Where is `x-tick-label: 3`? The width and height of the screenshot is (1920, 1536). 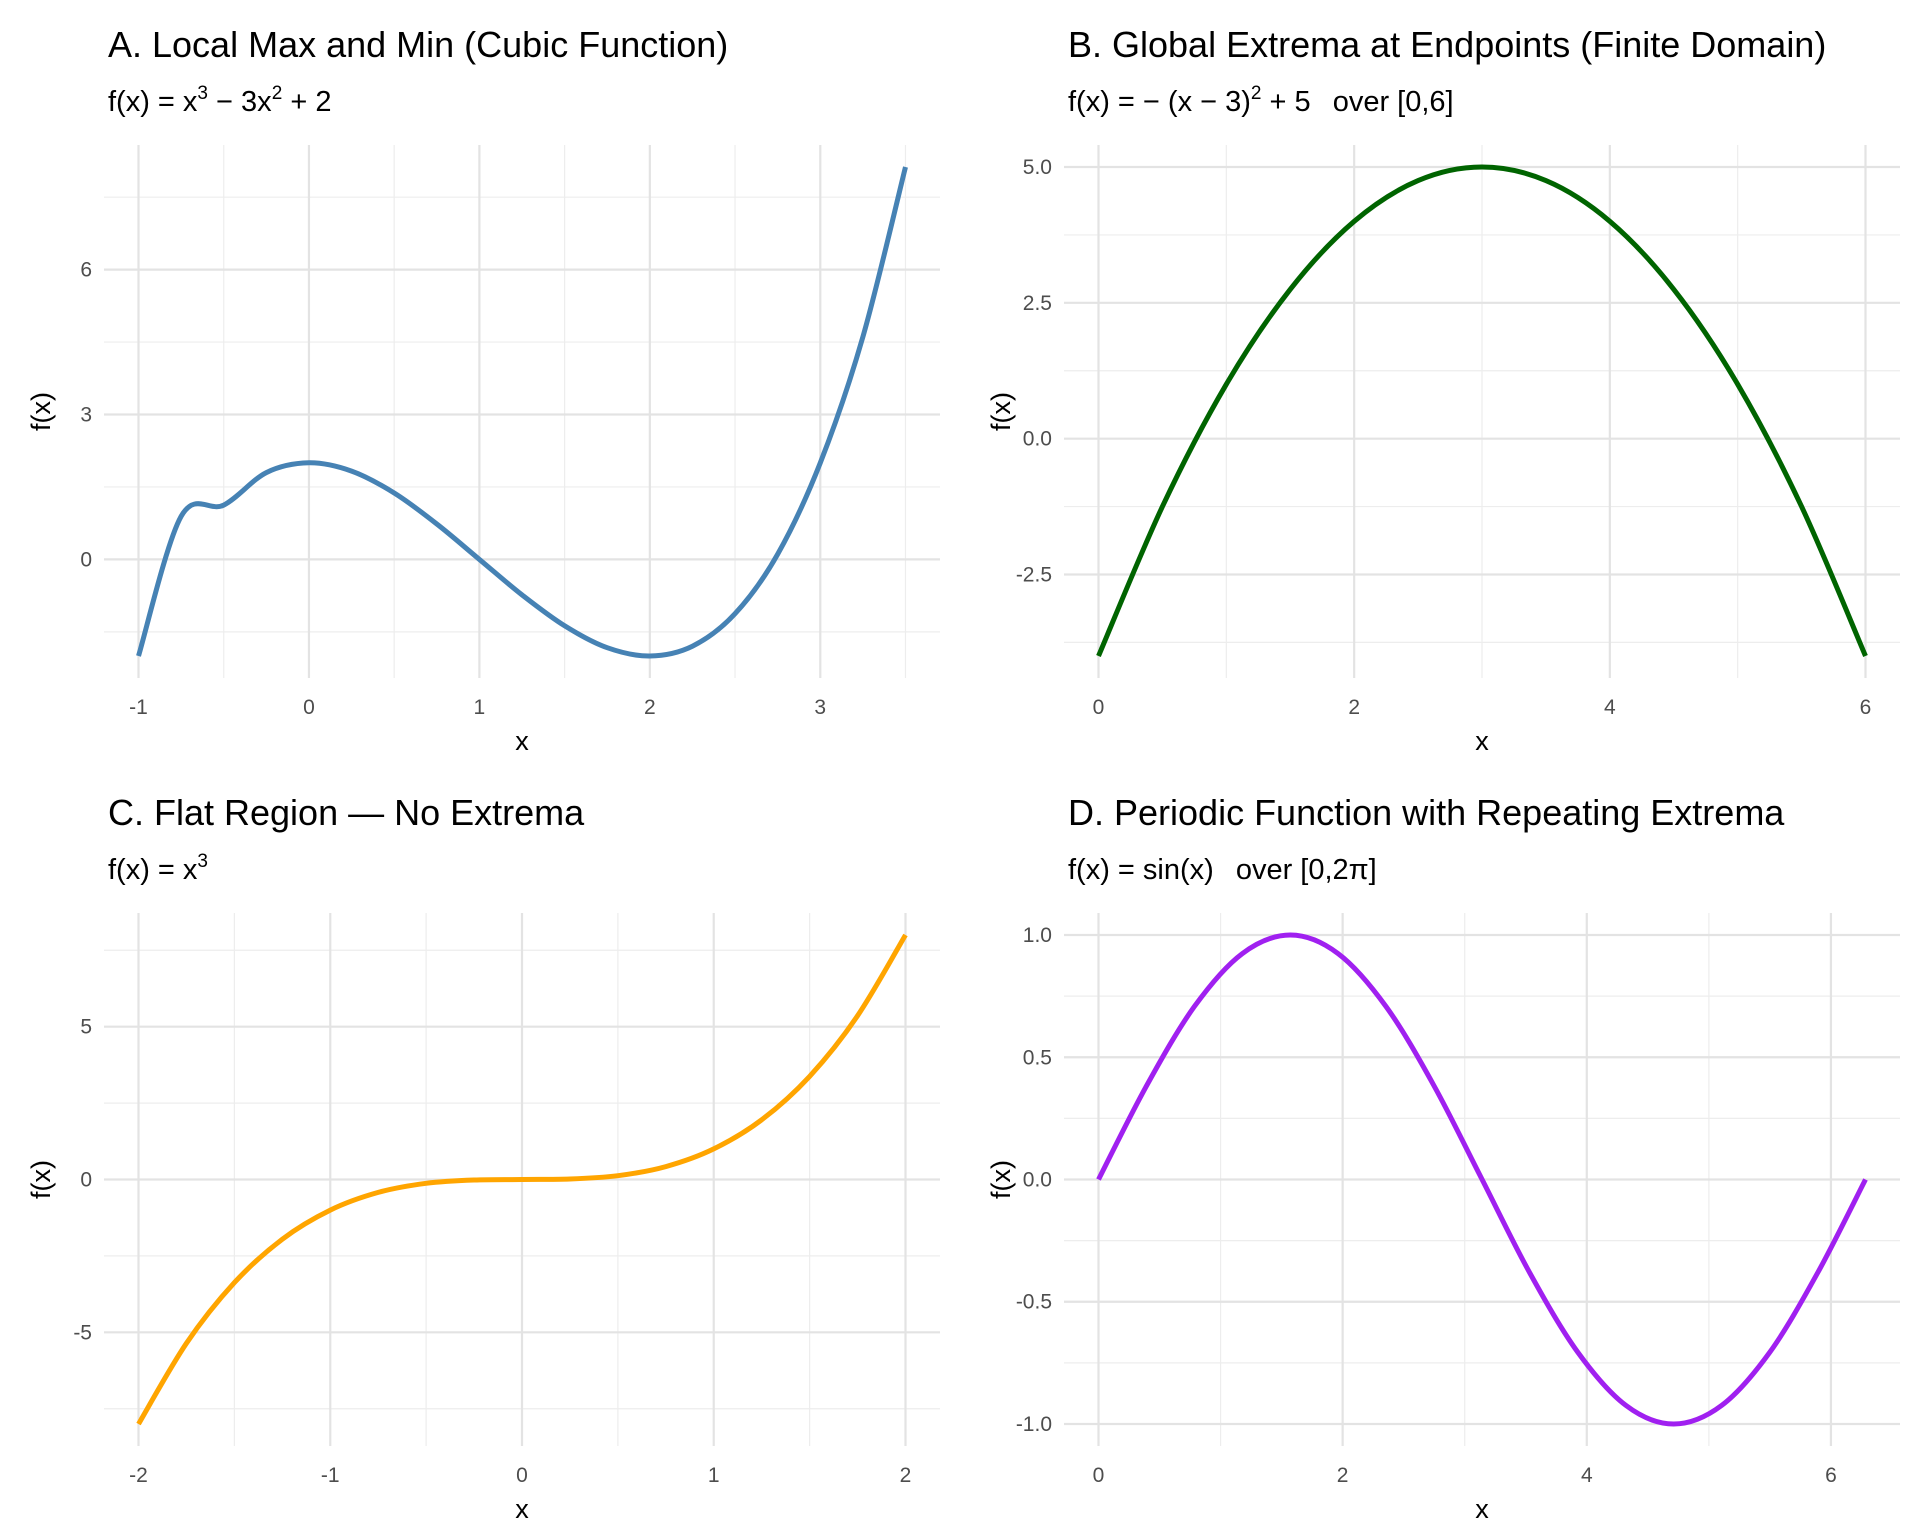 x-tick-label: 3 is located at coordinates (820, 707).